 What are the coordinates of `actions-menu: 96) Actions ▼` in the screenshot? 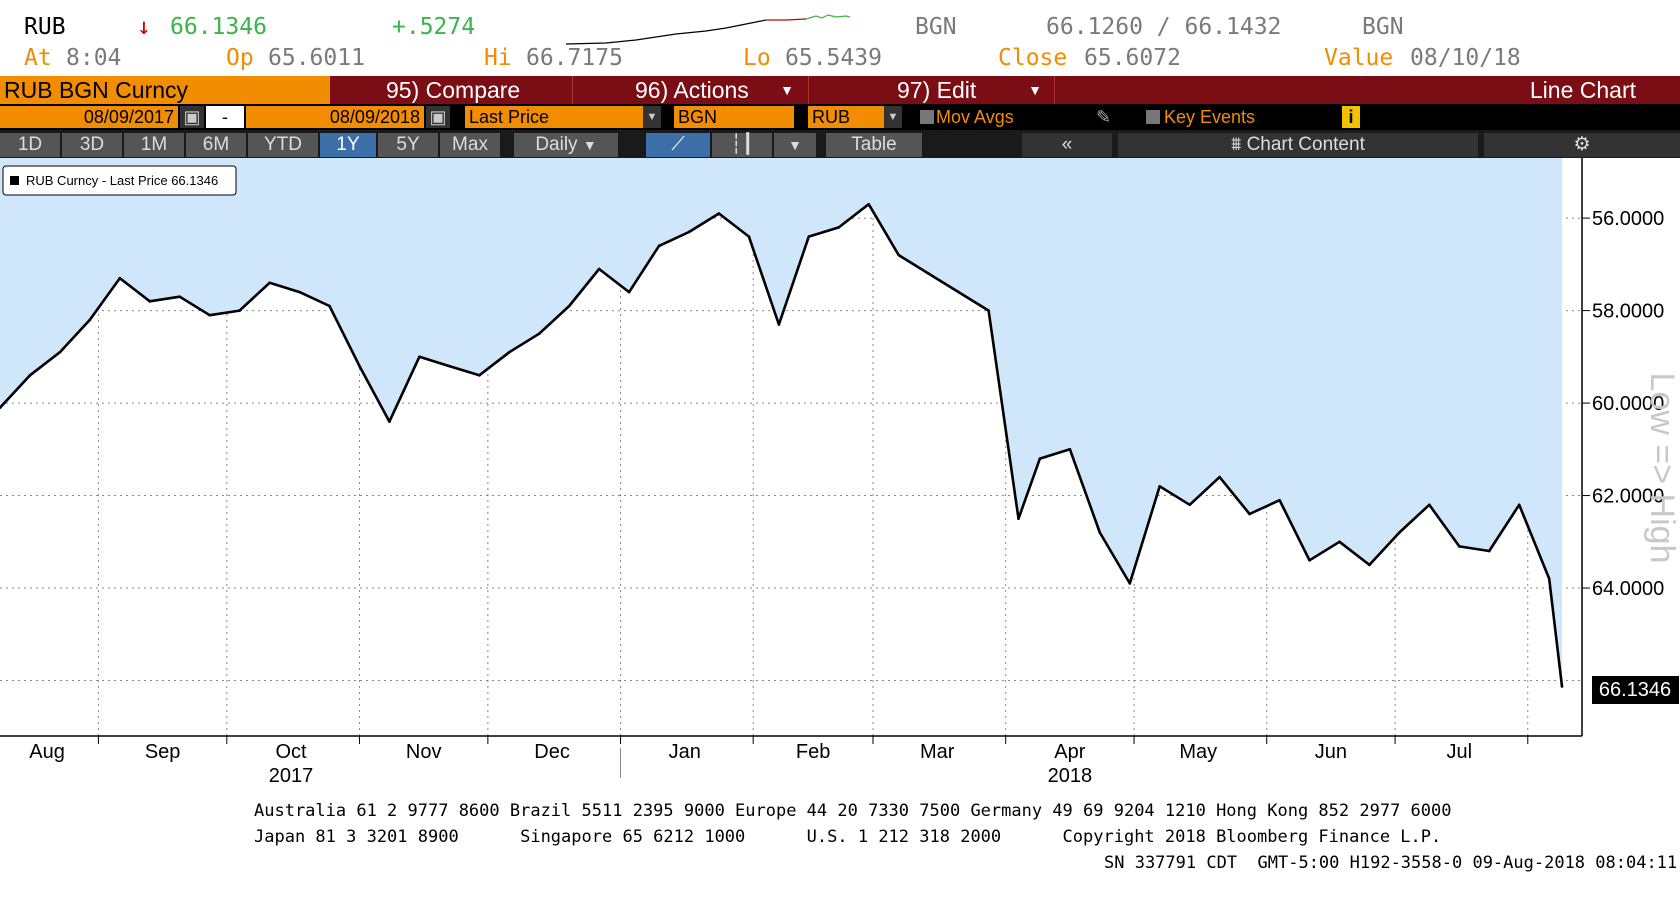 It's located at (687, 90).